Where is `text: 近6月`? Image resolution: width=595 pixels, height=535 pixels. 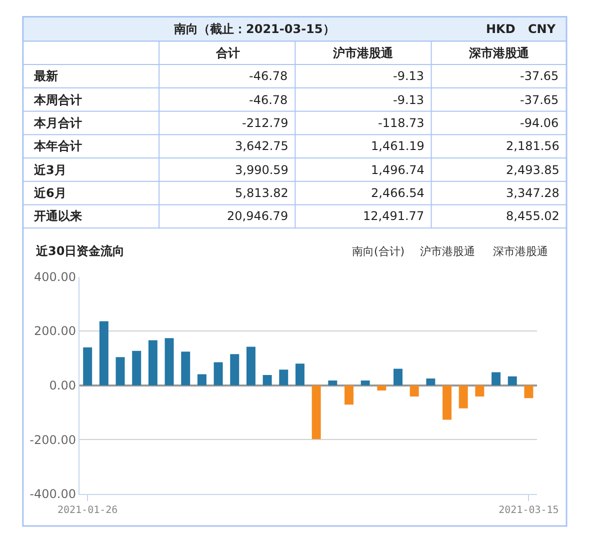
text: 近6月 is located at coordinates (49, 193).